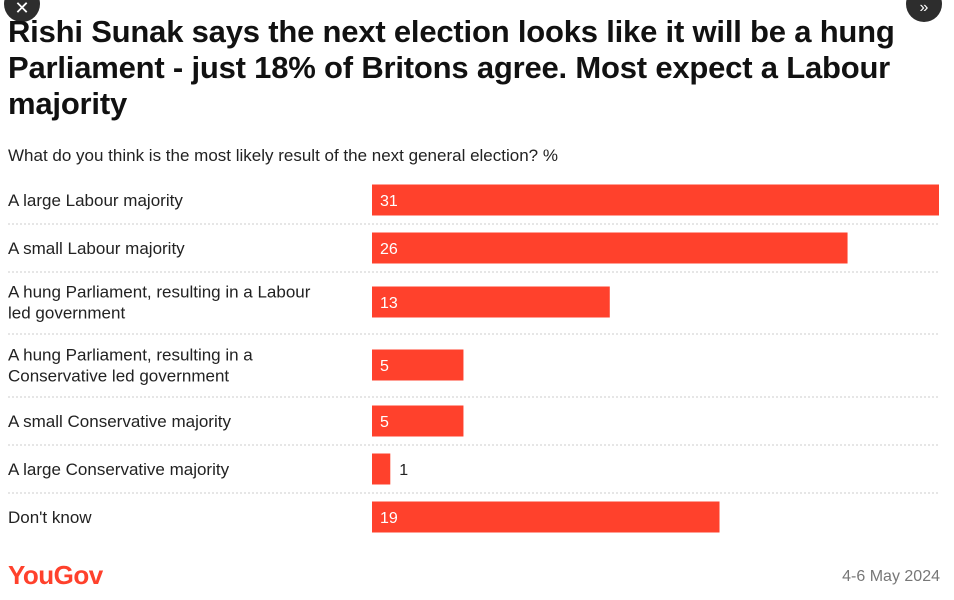 The width and height of the screenshot is (954, 600). What do you see at coordinates (924, 11) in the screenshot?
I see `next-chevron-icon: »` at bounding box center [924, 11].